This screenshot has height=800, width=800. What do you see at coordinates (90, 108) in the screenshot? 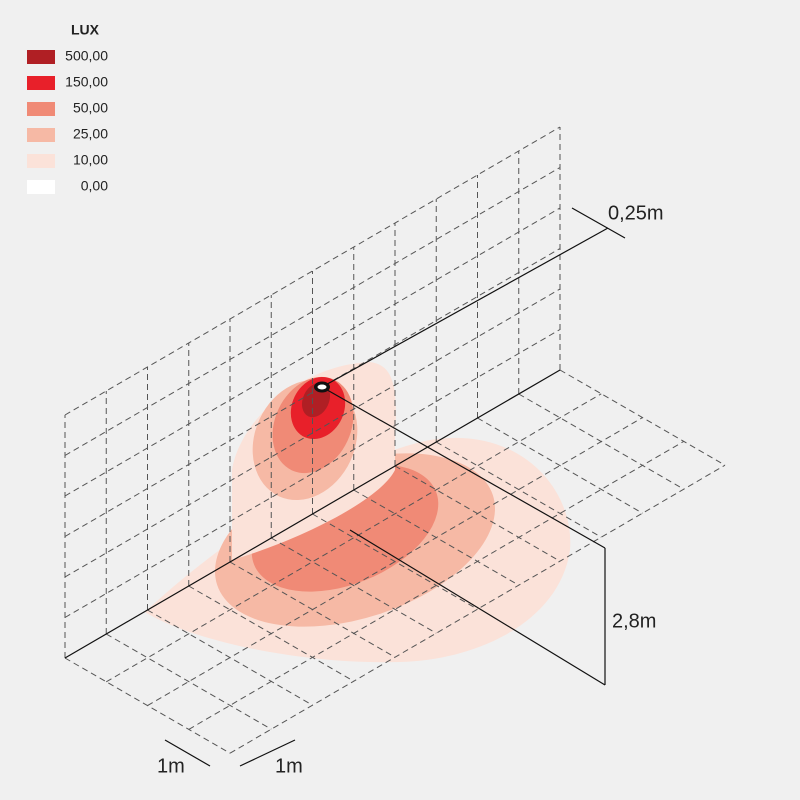
I see `legend-label: 50,00` at bounding box center [90, 108].